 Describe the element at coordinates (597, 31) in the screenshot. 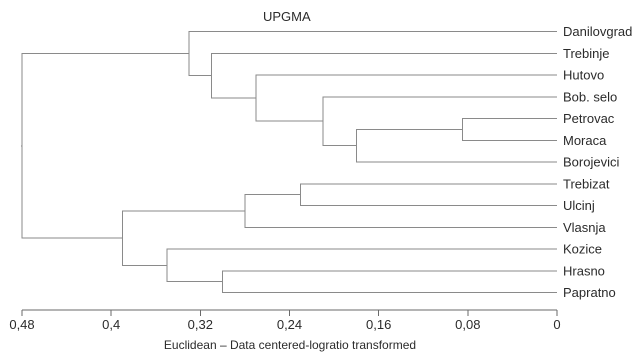

I see `leaf-label: Danilovgrad` at that location.